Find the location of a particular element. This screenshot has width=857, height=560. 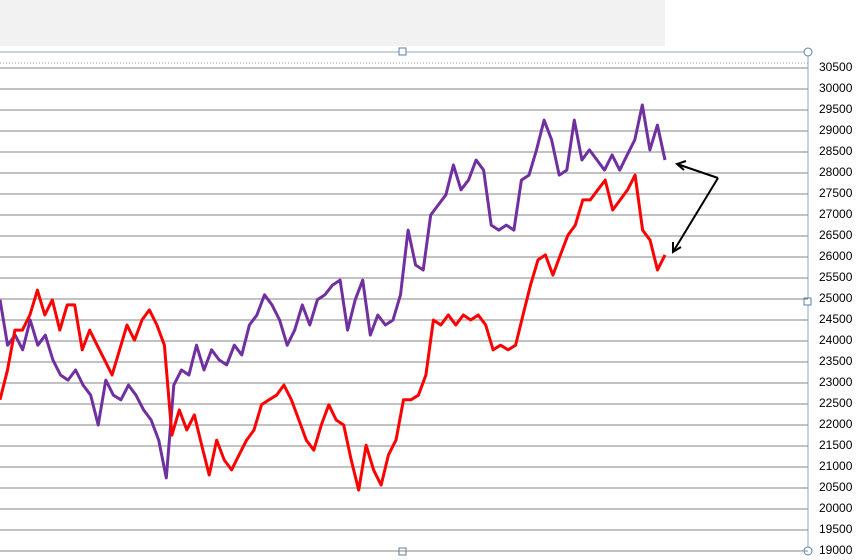

y-tick-label: 30500 is located at coordinates (836, 67).